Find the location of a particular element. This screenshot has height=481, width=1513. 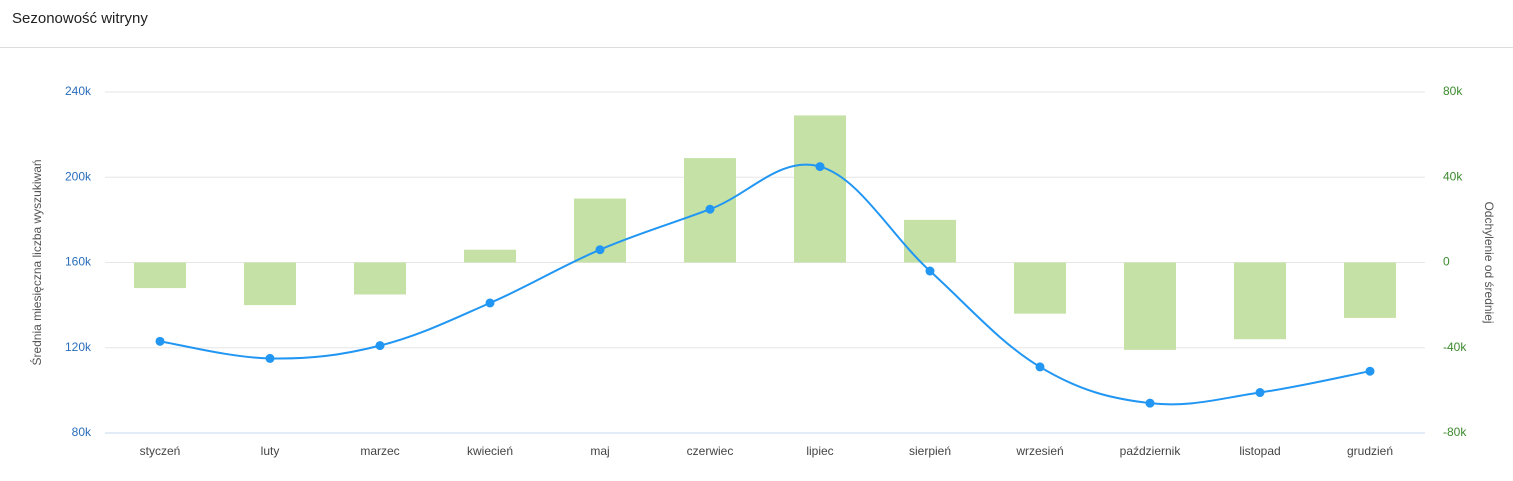

y2-tick-label: 40k is located at coordinates (1453, 176).